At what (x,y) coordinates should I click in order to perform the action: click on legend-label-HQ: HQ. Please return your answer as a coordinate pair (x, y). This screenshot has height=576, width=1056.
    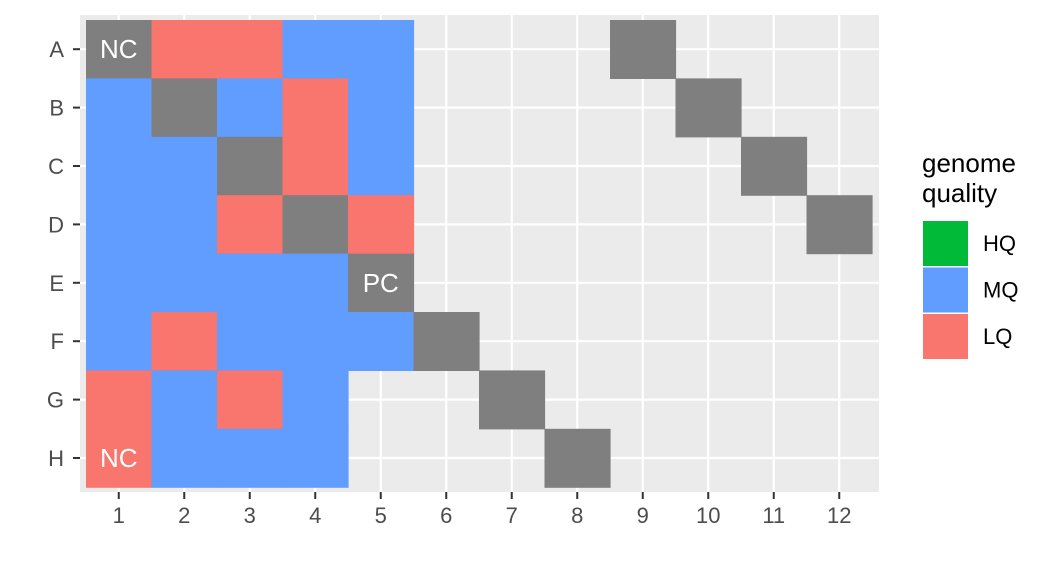
    Looking at the image, I should click on (999, 243).